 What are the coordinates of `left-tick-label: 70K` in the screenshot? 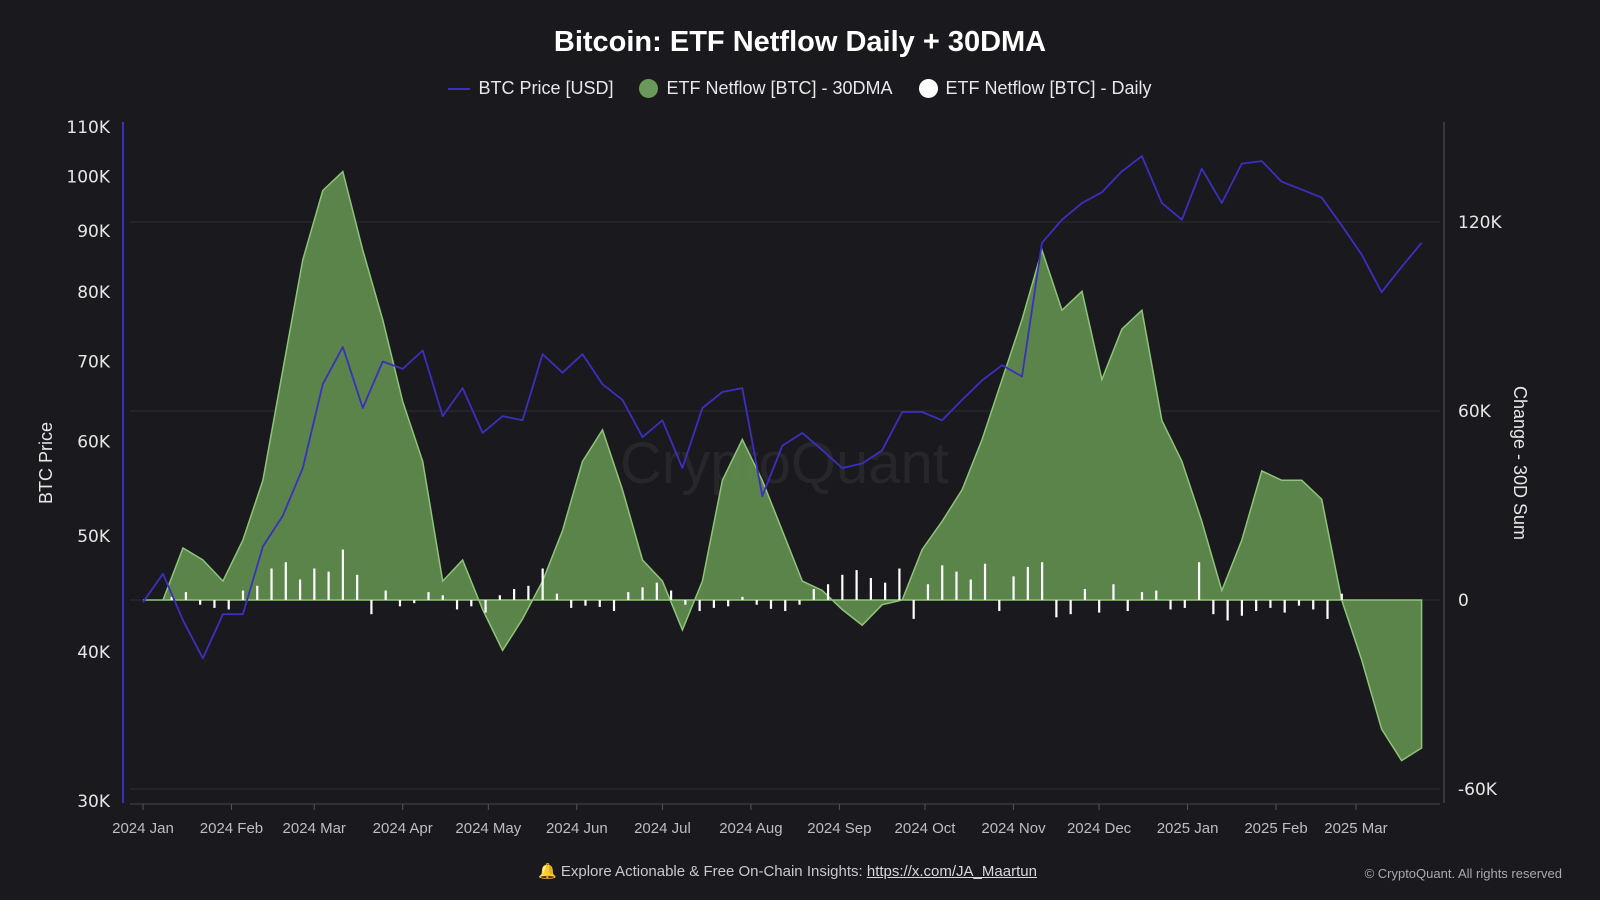 It's located at (94, 362).